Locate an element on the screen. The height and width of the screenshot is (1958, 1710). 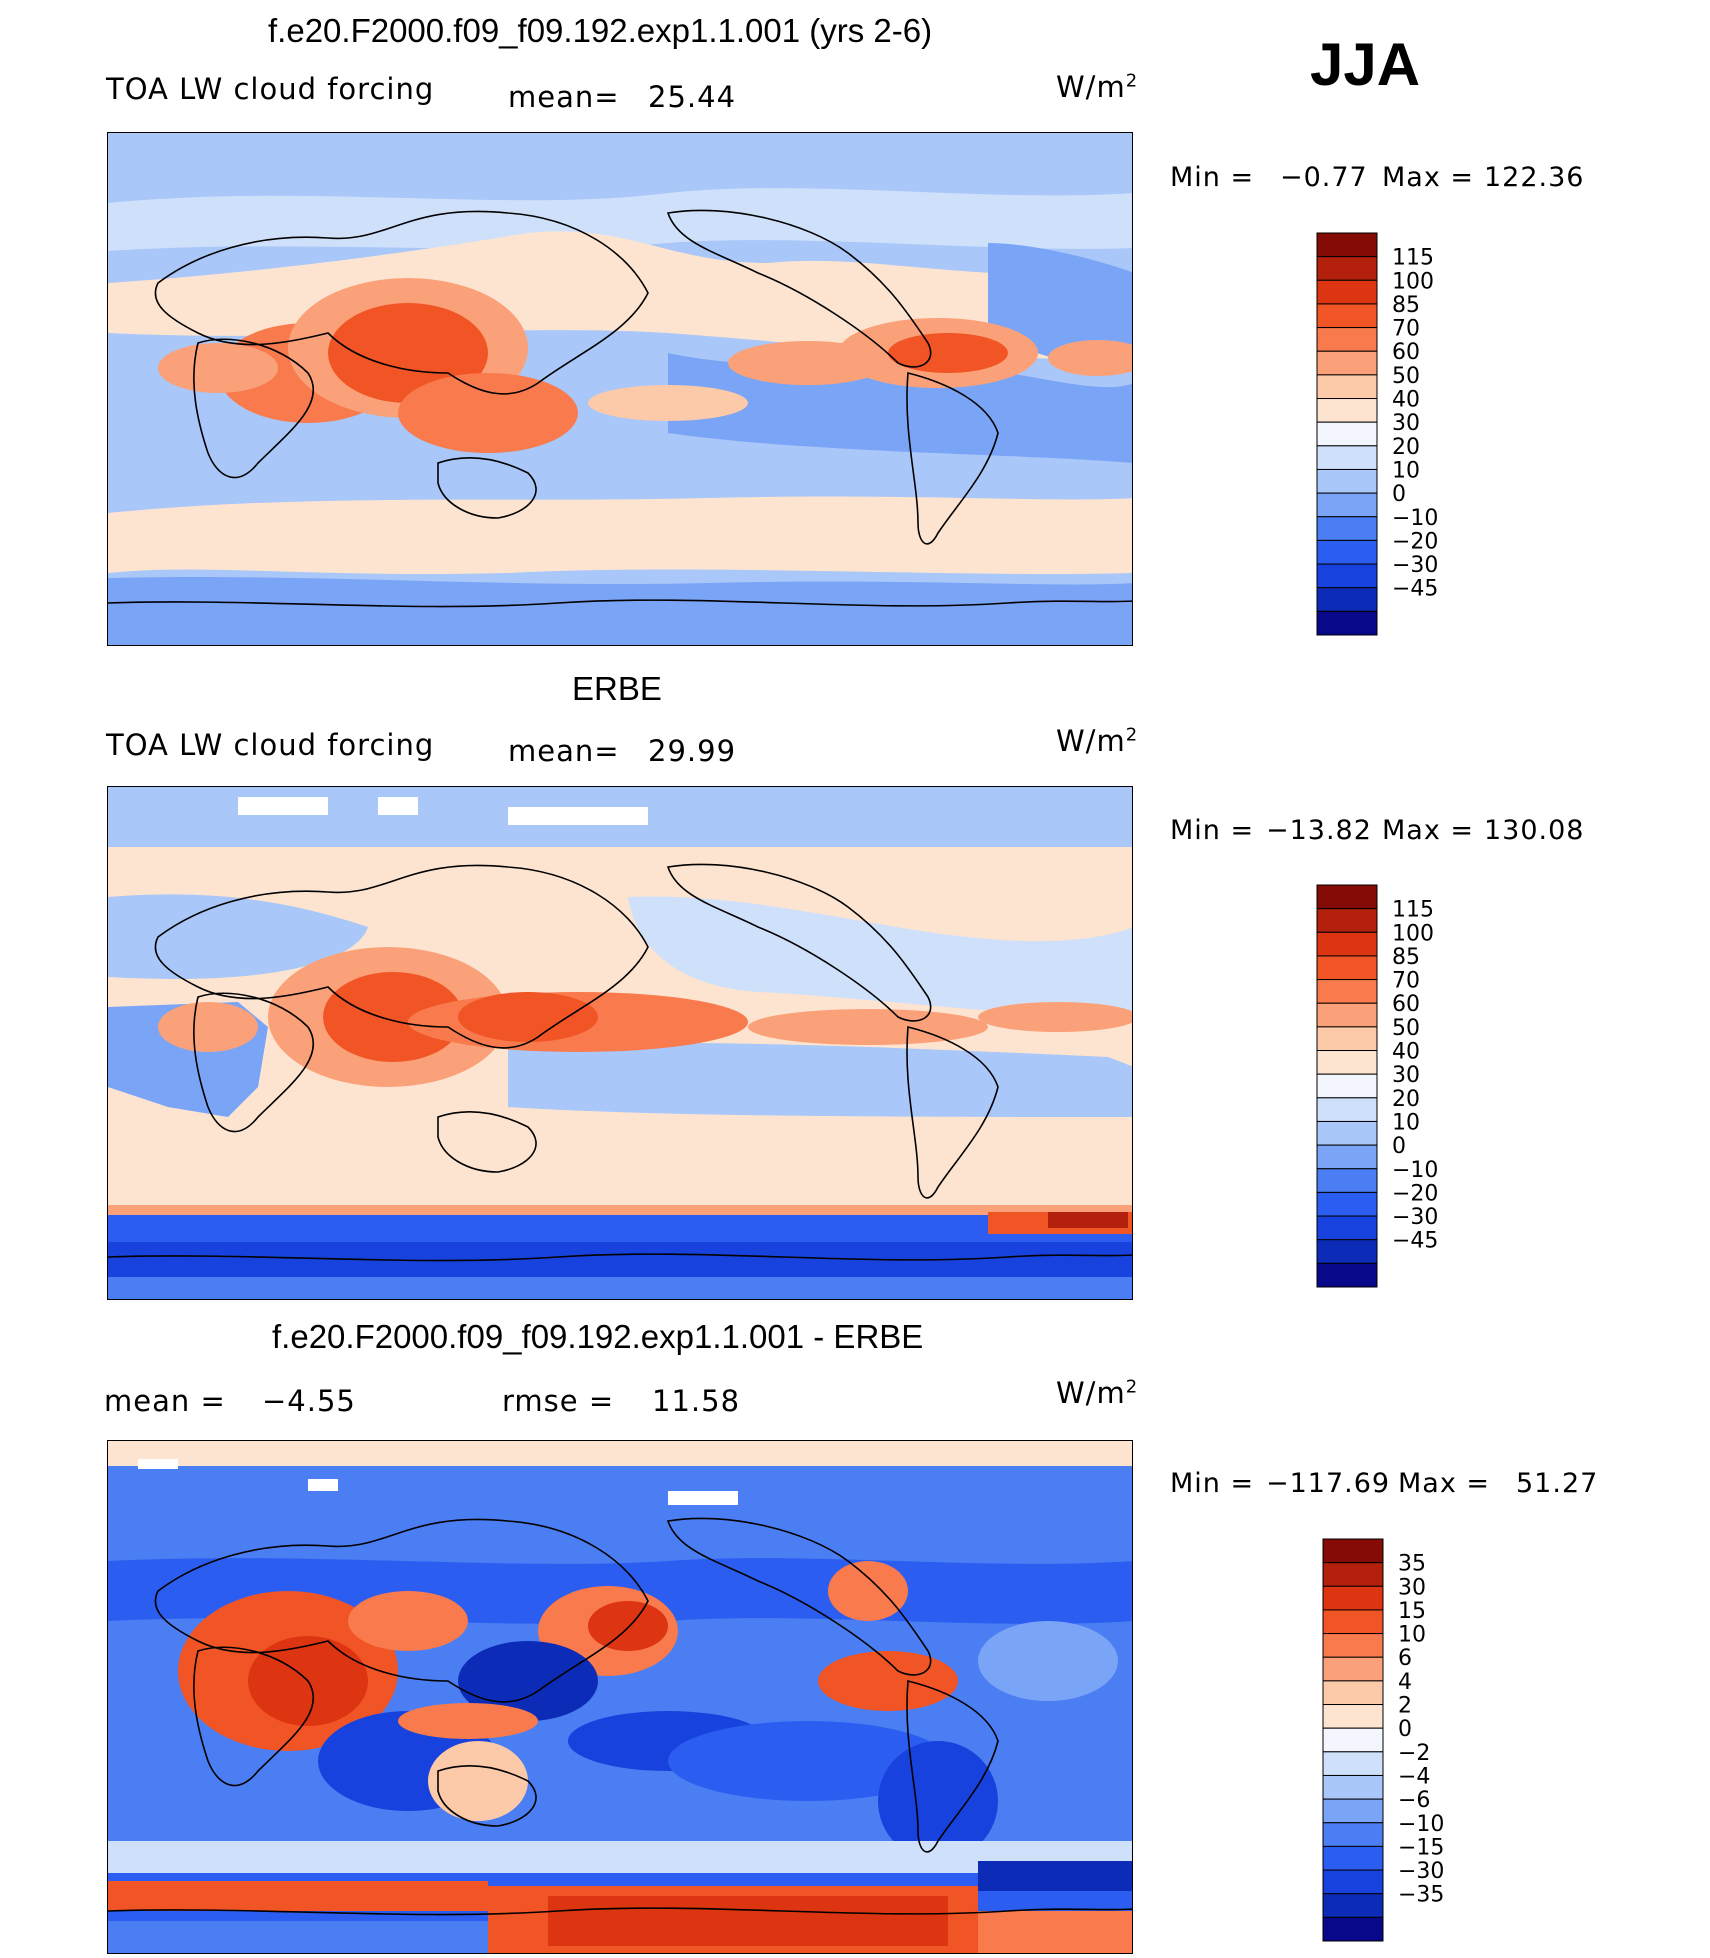
panel1-colorbar: 115 100 85 70 60 50 40 30 20 10 0 −10 −20 −30 −45 is located at coordinates (1396, 435).